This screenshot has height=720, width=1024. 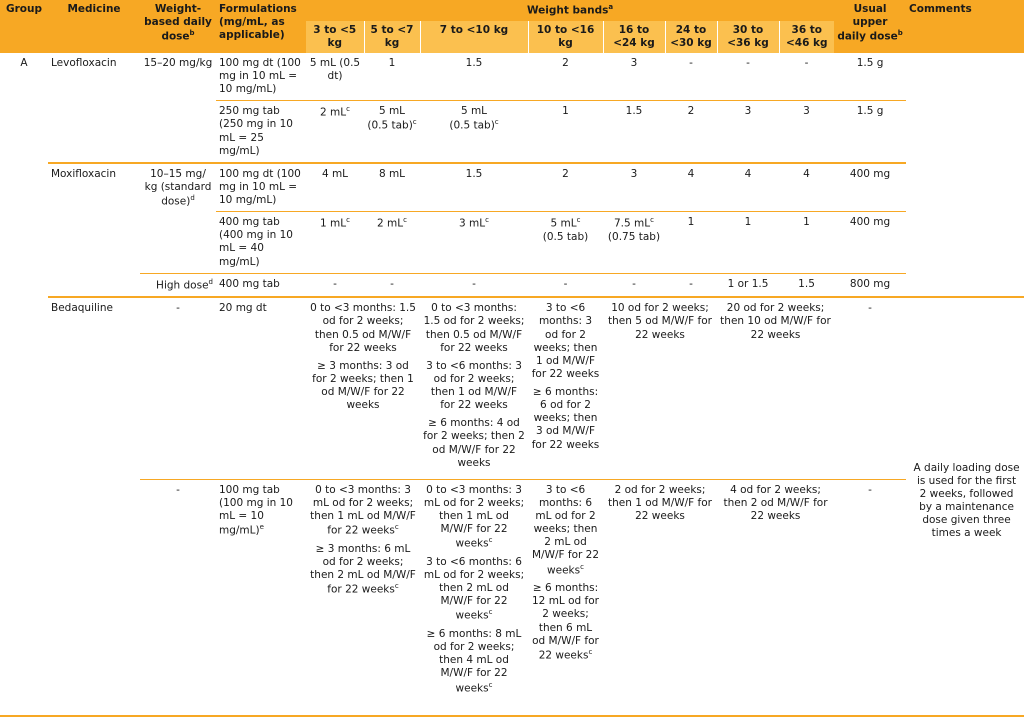 I want to click on band-header: 24 to <30 kg, so click(x=690, y=36).